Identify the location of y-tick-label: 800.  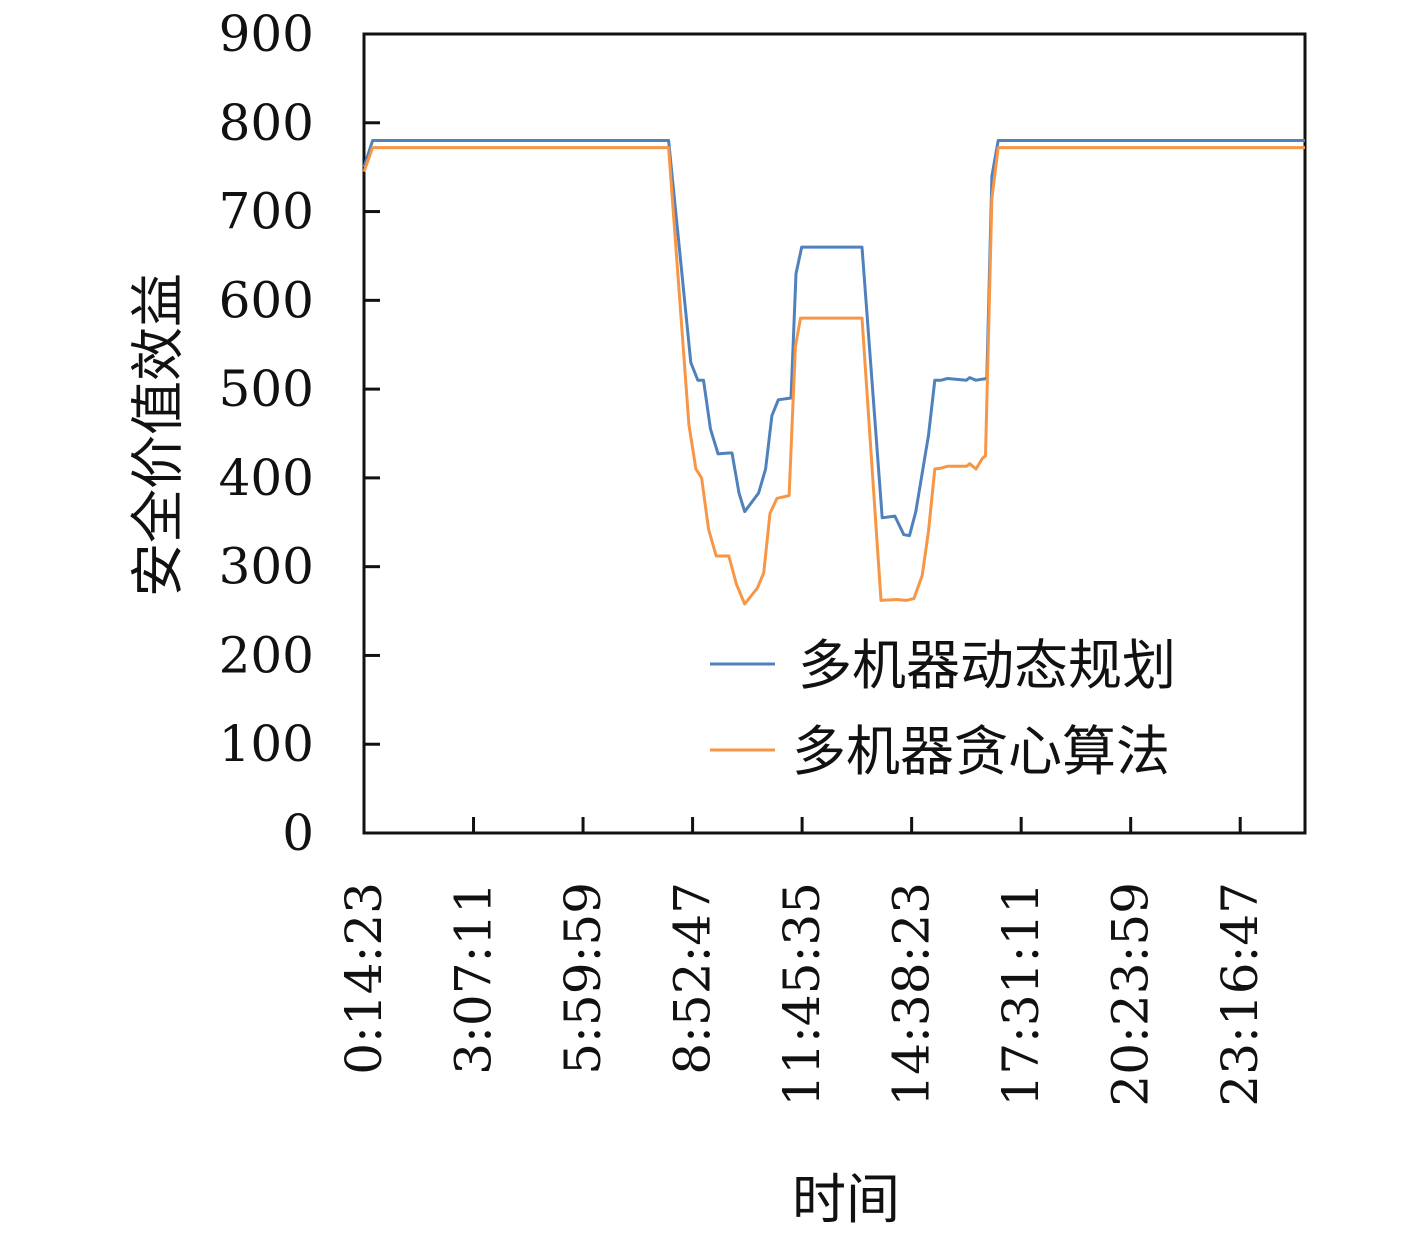
(266, 123).